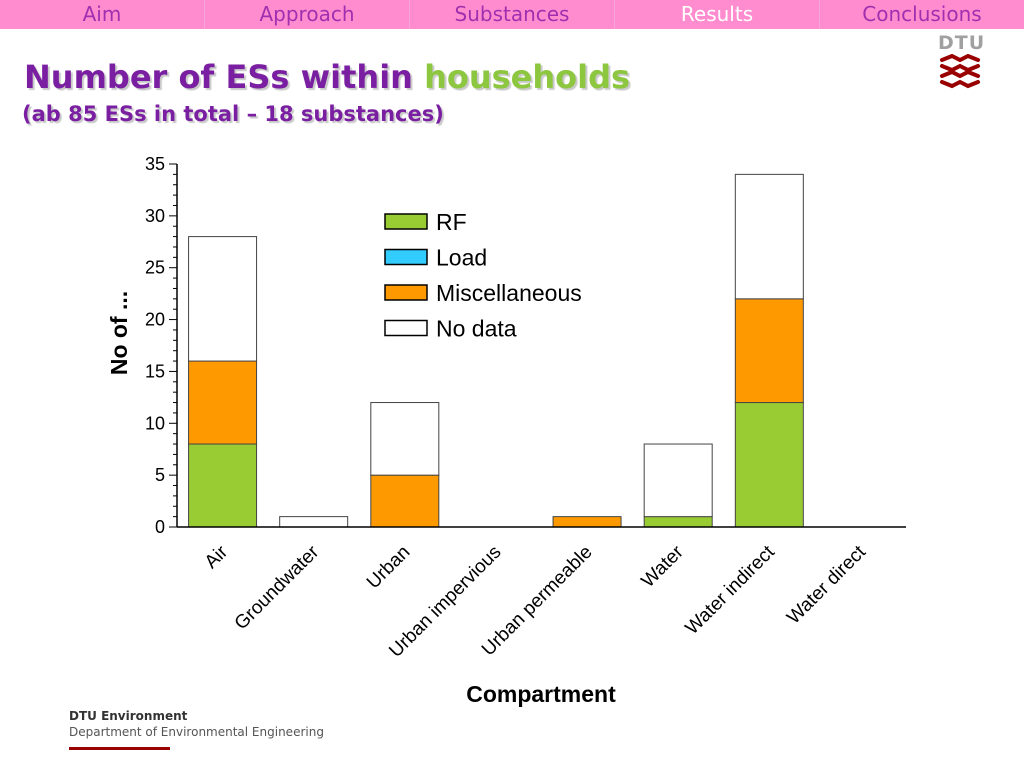 The height and width of the screenshot is (768, 1024). What do you see at coordinates (155, 164) in the screenshot?
I see `y-tick-label: 35` at bounding box center [155, 164].